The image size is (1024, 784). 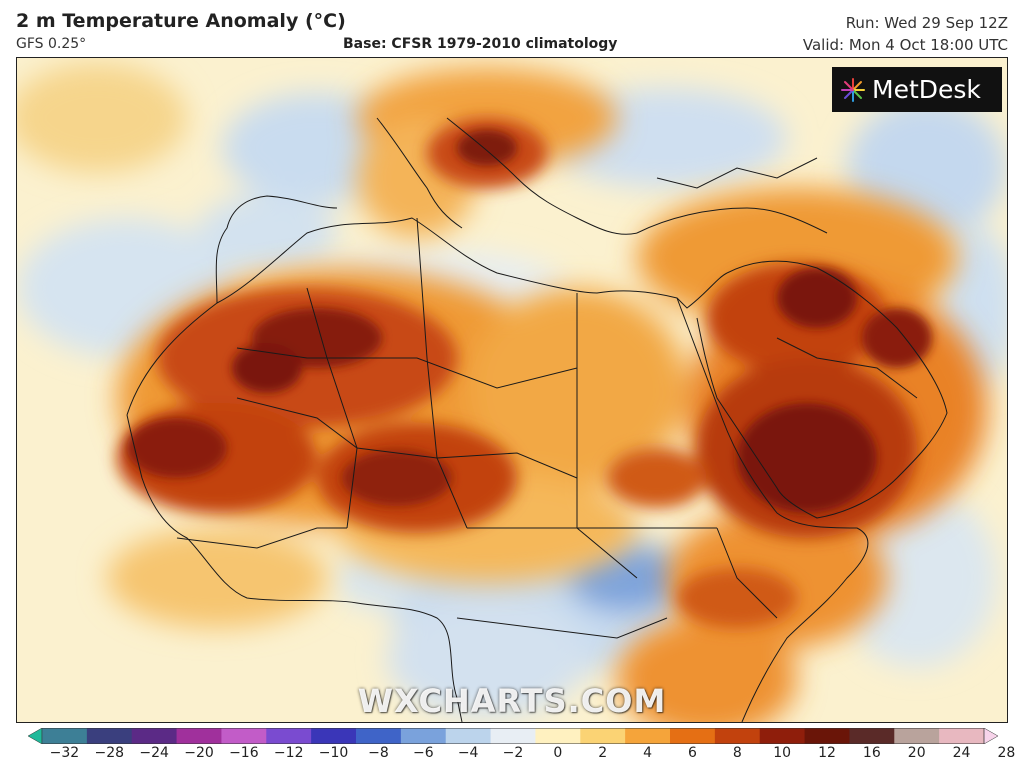 What do you see at coordinates (333, 753) in the screenshot?
I see `colorbar-tick-label: −10` at bounding box center [333, 753].